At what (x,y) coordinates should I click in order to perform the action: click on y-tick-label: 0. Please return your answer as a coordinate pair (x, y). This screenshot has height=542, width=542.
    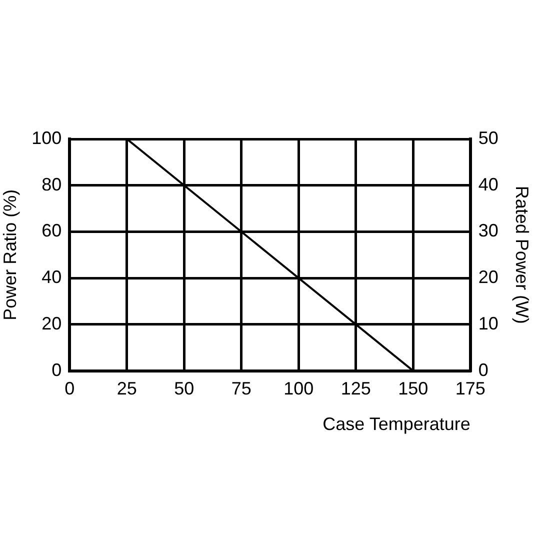
    Looking at the image, I should click on (57, 370).